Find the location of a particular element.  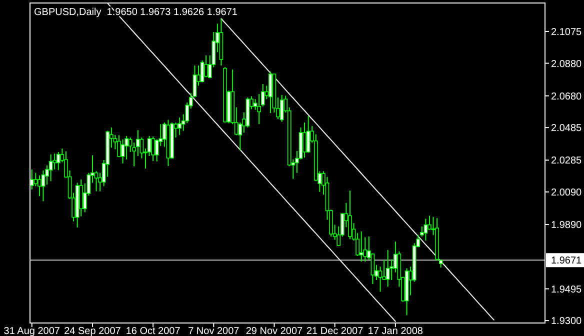

y-tick-label: 1.9300 is located at coordinates (566, 322).